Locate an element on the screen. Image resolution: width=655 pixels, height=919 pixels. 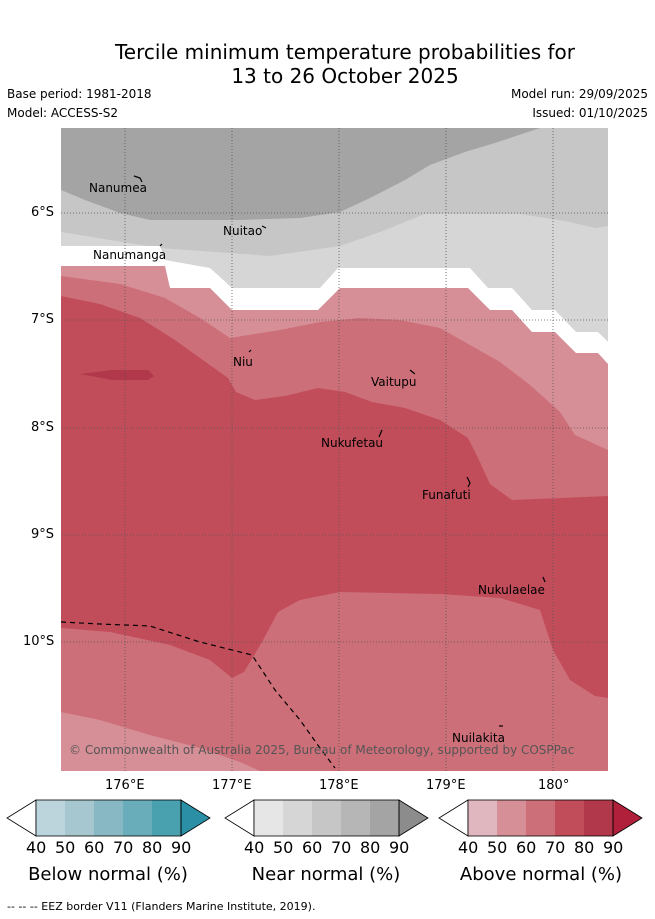
below-normal-low-arrow is located at coordinates (21, 818).